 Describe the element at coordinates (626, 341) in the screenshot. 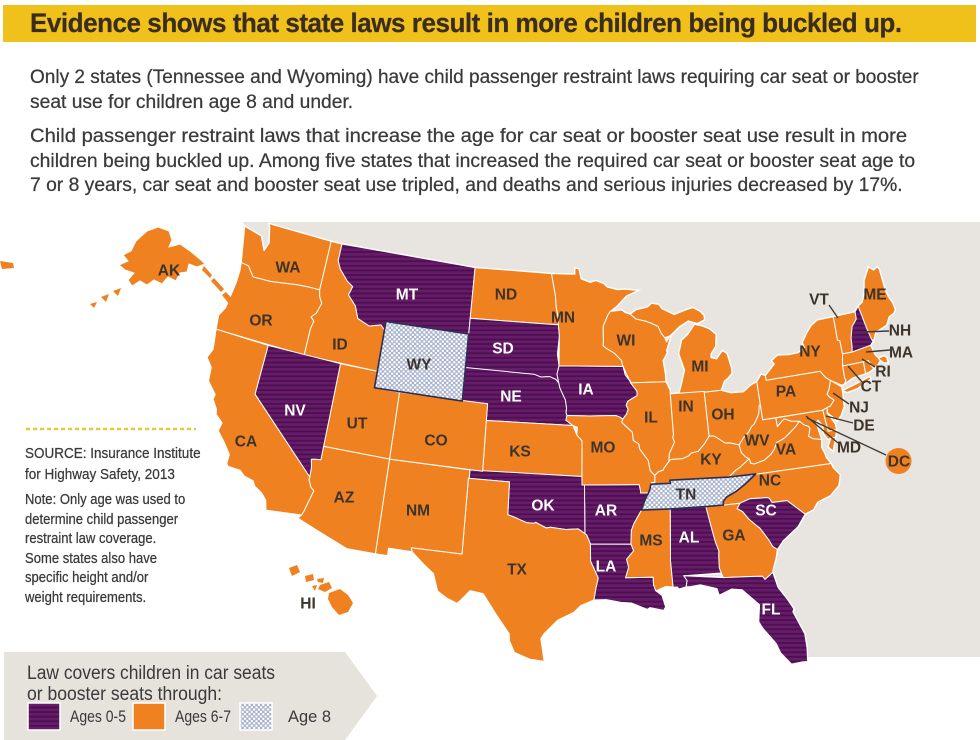

I see `svg-text: WI` at that location.